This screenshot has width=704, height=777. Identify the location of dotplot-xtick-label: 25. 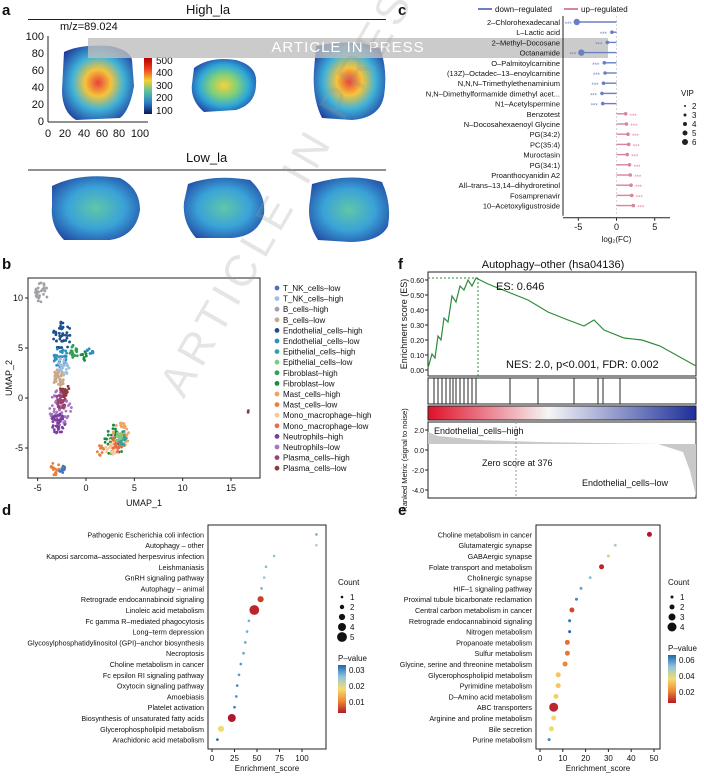
(234, 758).